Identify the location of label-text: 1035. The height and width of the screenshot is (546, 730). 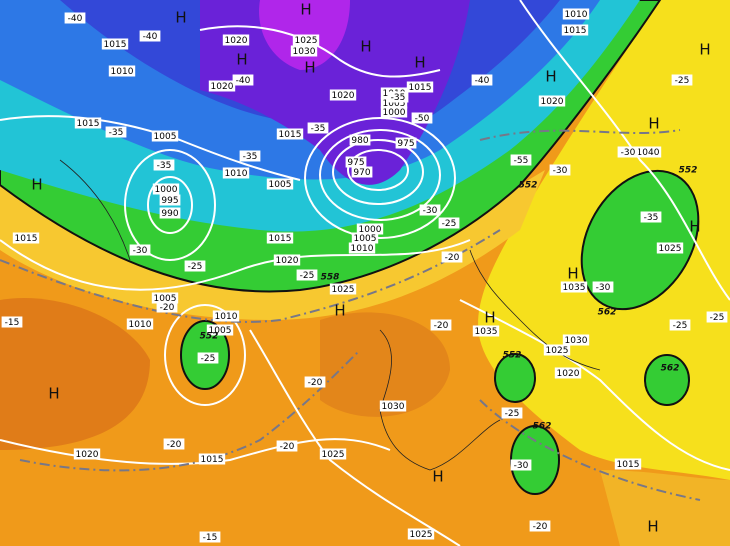
(574, 288).